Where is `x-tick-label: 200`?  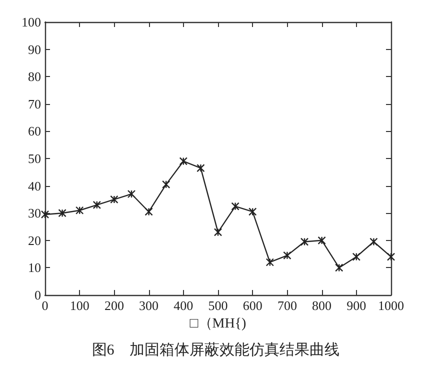
x-tick-label: 200 is located at coordinates (114, 305).